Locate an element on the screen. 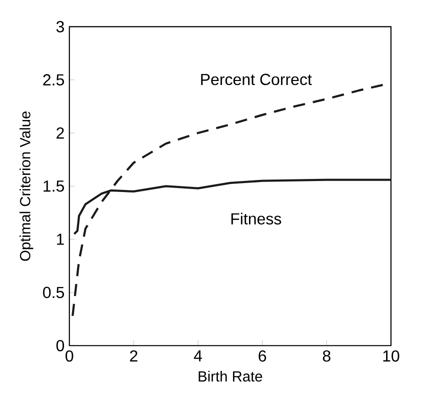 The width and height of the screenshot is (435, 404). x-tick-label: 0 is located at coordinates (70, 356).